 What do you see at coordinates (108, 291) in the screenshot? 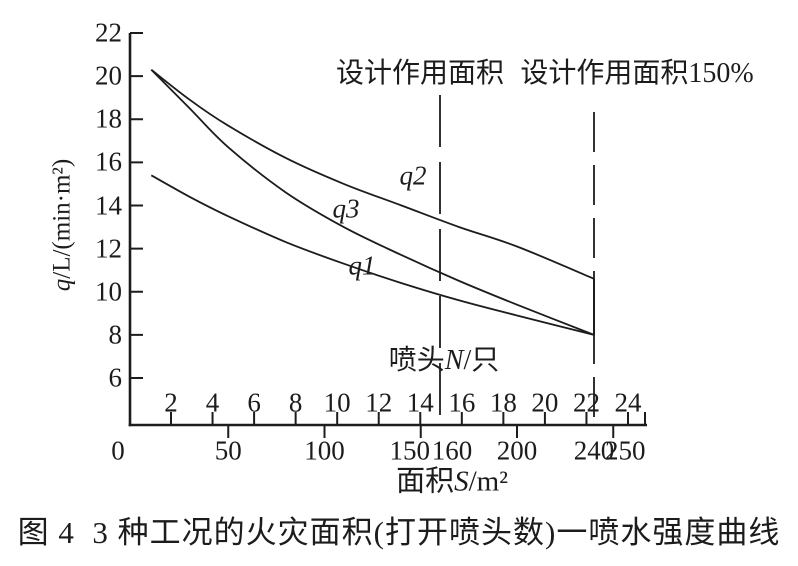
I see `y-tick-label: 10` at bounding box center [108, 291].